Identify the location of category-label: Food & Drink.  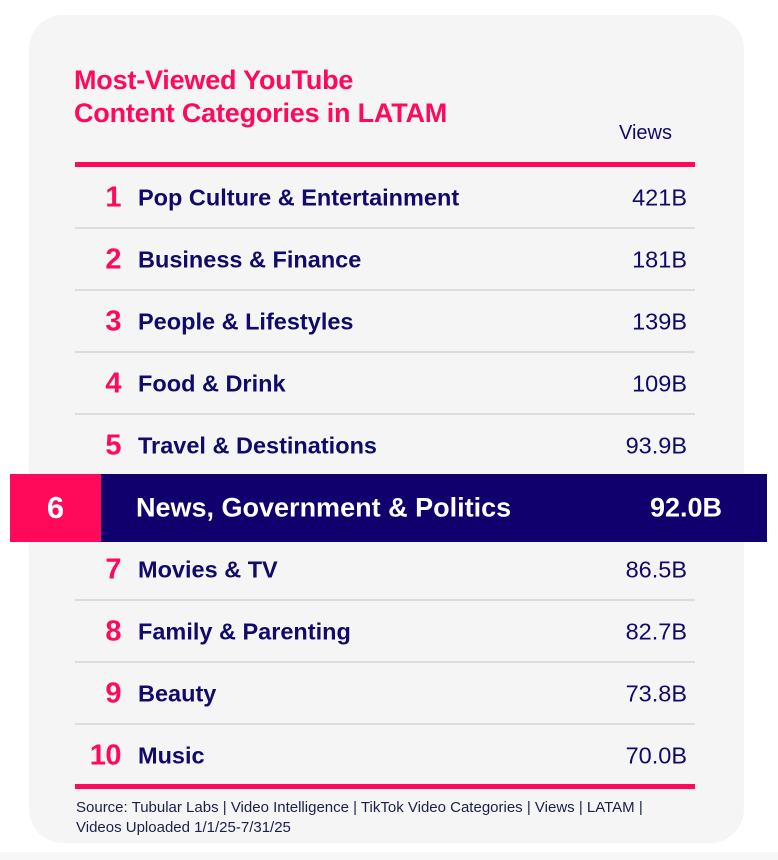
(212, 383).